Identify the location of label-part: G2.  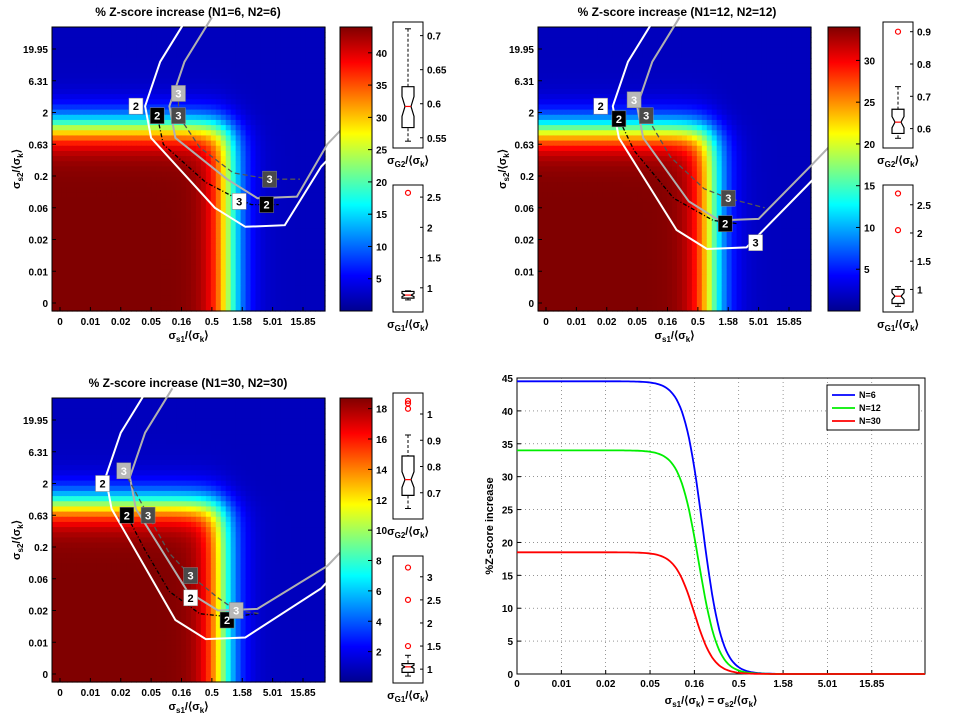
(400, 164).